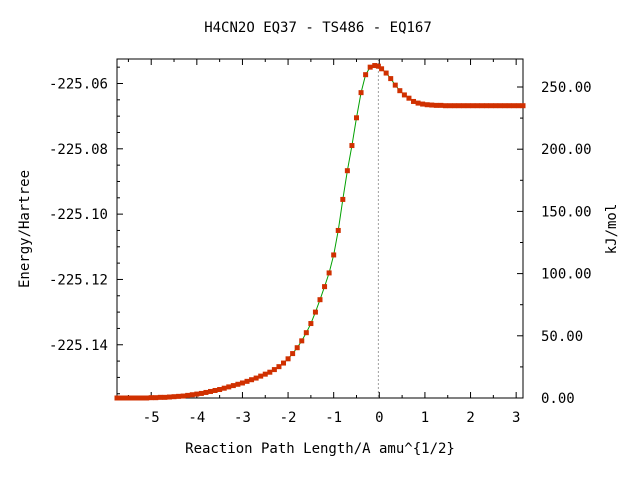  Describe the element at coordinates (196, 418) in the screenshot. I see `x-tick-label: -4` at that location.